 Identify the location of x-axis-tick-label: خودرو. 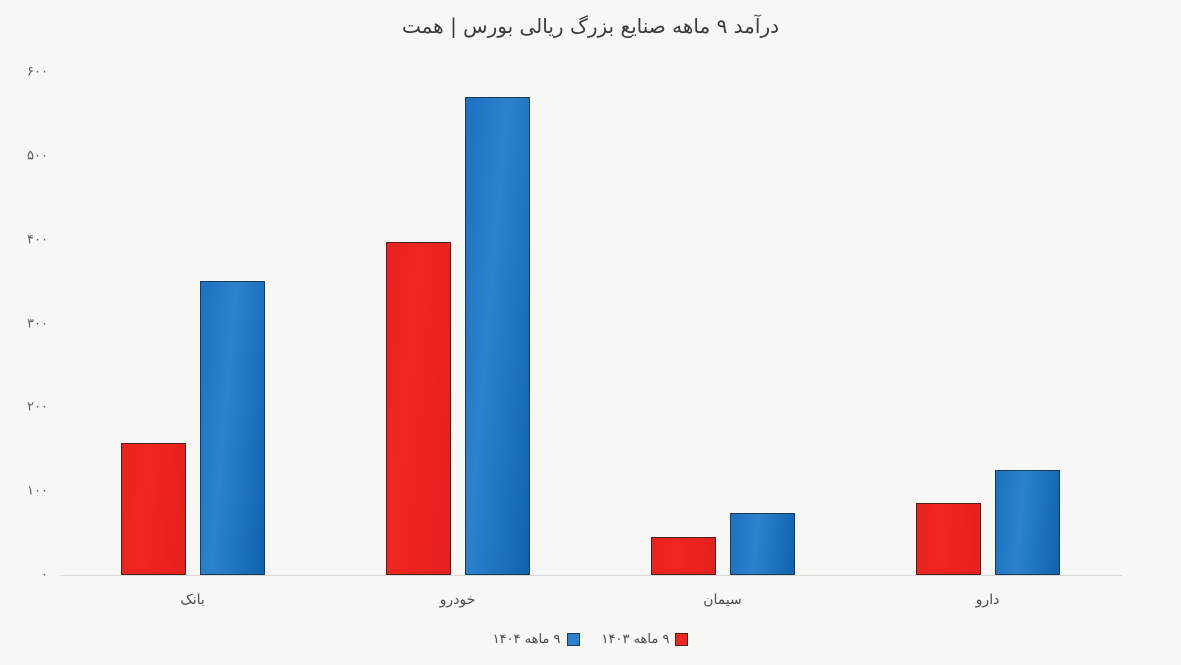
(457, 600).